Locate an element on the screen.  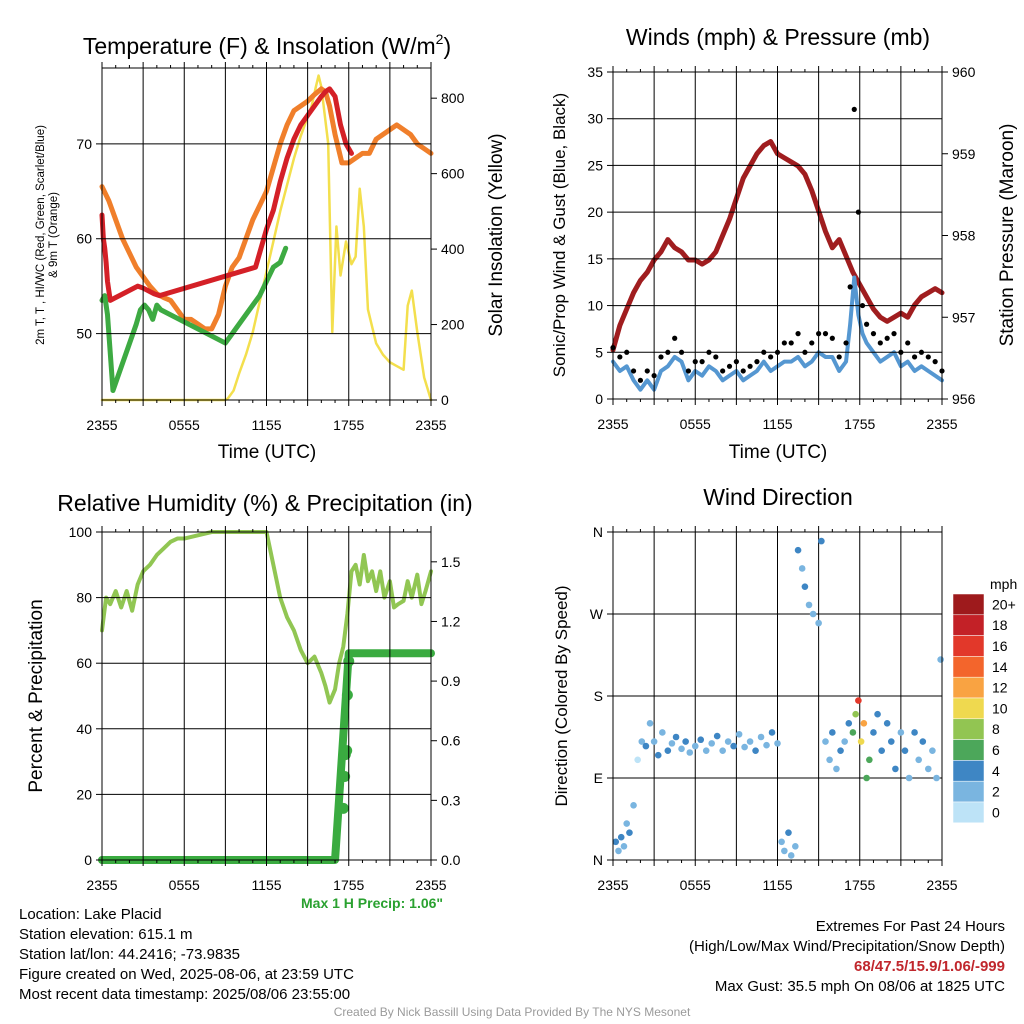
wind-speed-line is located at coordinates (777, 333).